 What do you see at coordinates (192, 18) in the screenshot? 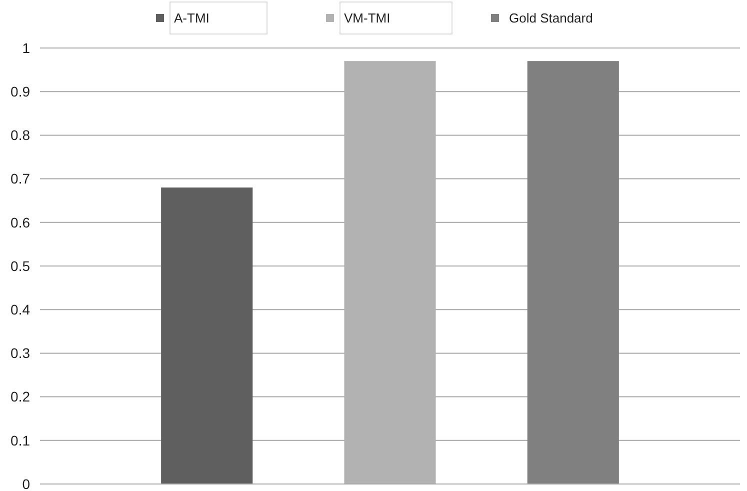
I see `legend-label: A-TMI` at bounding box center [192, 18].